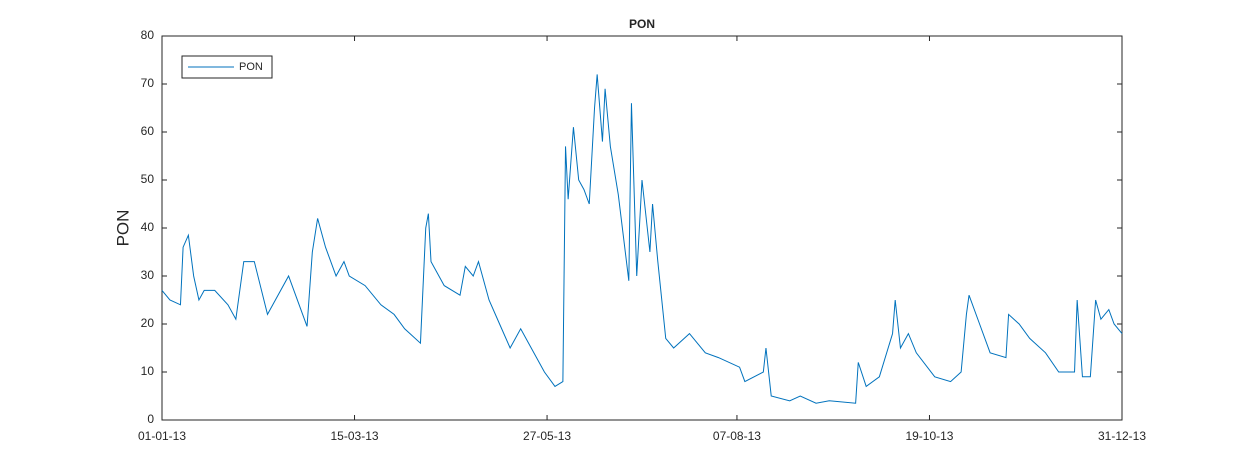 The image size is (1240, 472). Describe the element at coordinates (737, 436) in the screenshot. I see `x-tick-label: 07-08-13` at that location.